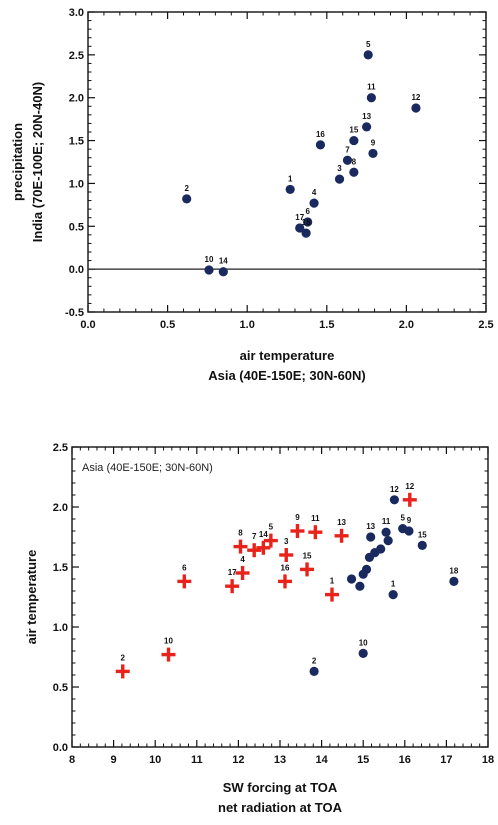  What do you see at coordinates (370, 526) in the screenshot?
I see `point-label: 13` at bounding box center [370, 526].